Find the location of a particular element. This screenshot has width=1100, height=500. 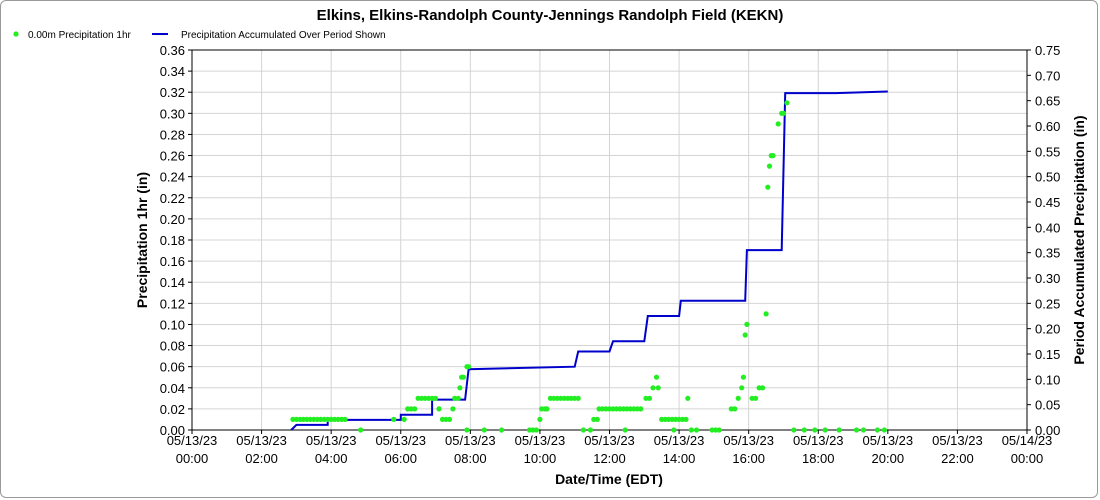

y-right-tick-label: 0.20 is located at coordinates (1047, 329).